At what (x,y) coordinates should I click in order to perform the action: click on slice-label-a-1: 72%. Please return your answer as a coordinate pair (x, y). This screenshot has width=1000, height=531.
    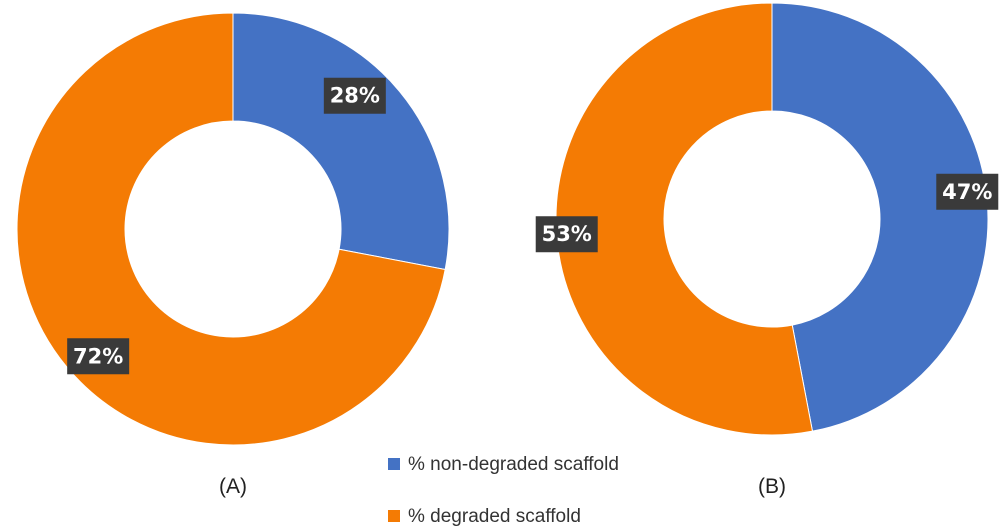
    Looking at the image, I should click on (98, 356).